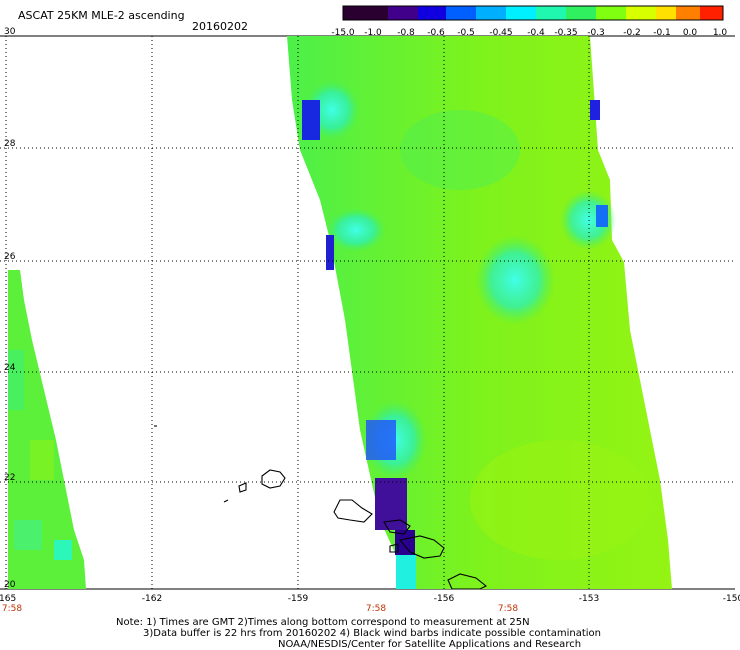 The image size is (740, 650). Describe the element at coordinates (10, 308) in the screenshot. I see `latitude-labels: 20 22 24 26 28 30` at that location.